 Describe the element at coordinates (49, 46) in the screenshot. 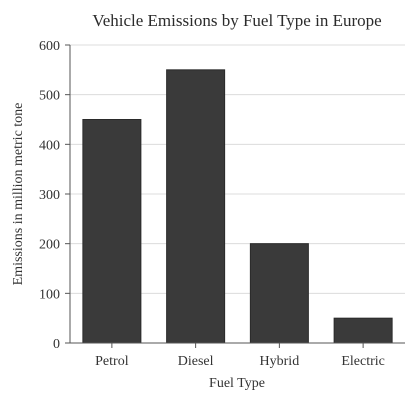

I see `y-tick-label-600: 600` at that location.